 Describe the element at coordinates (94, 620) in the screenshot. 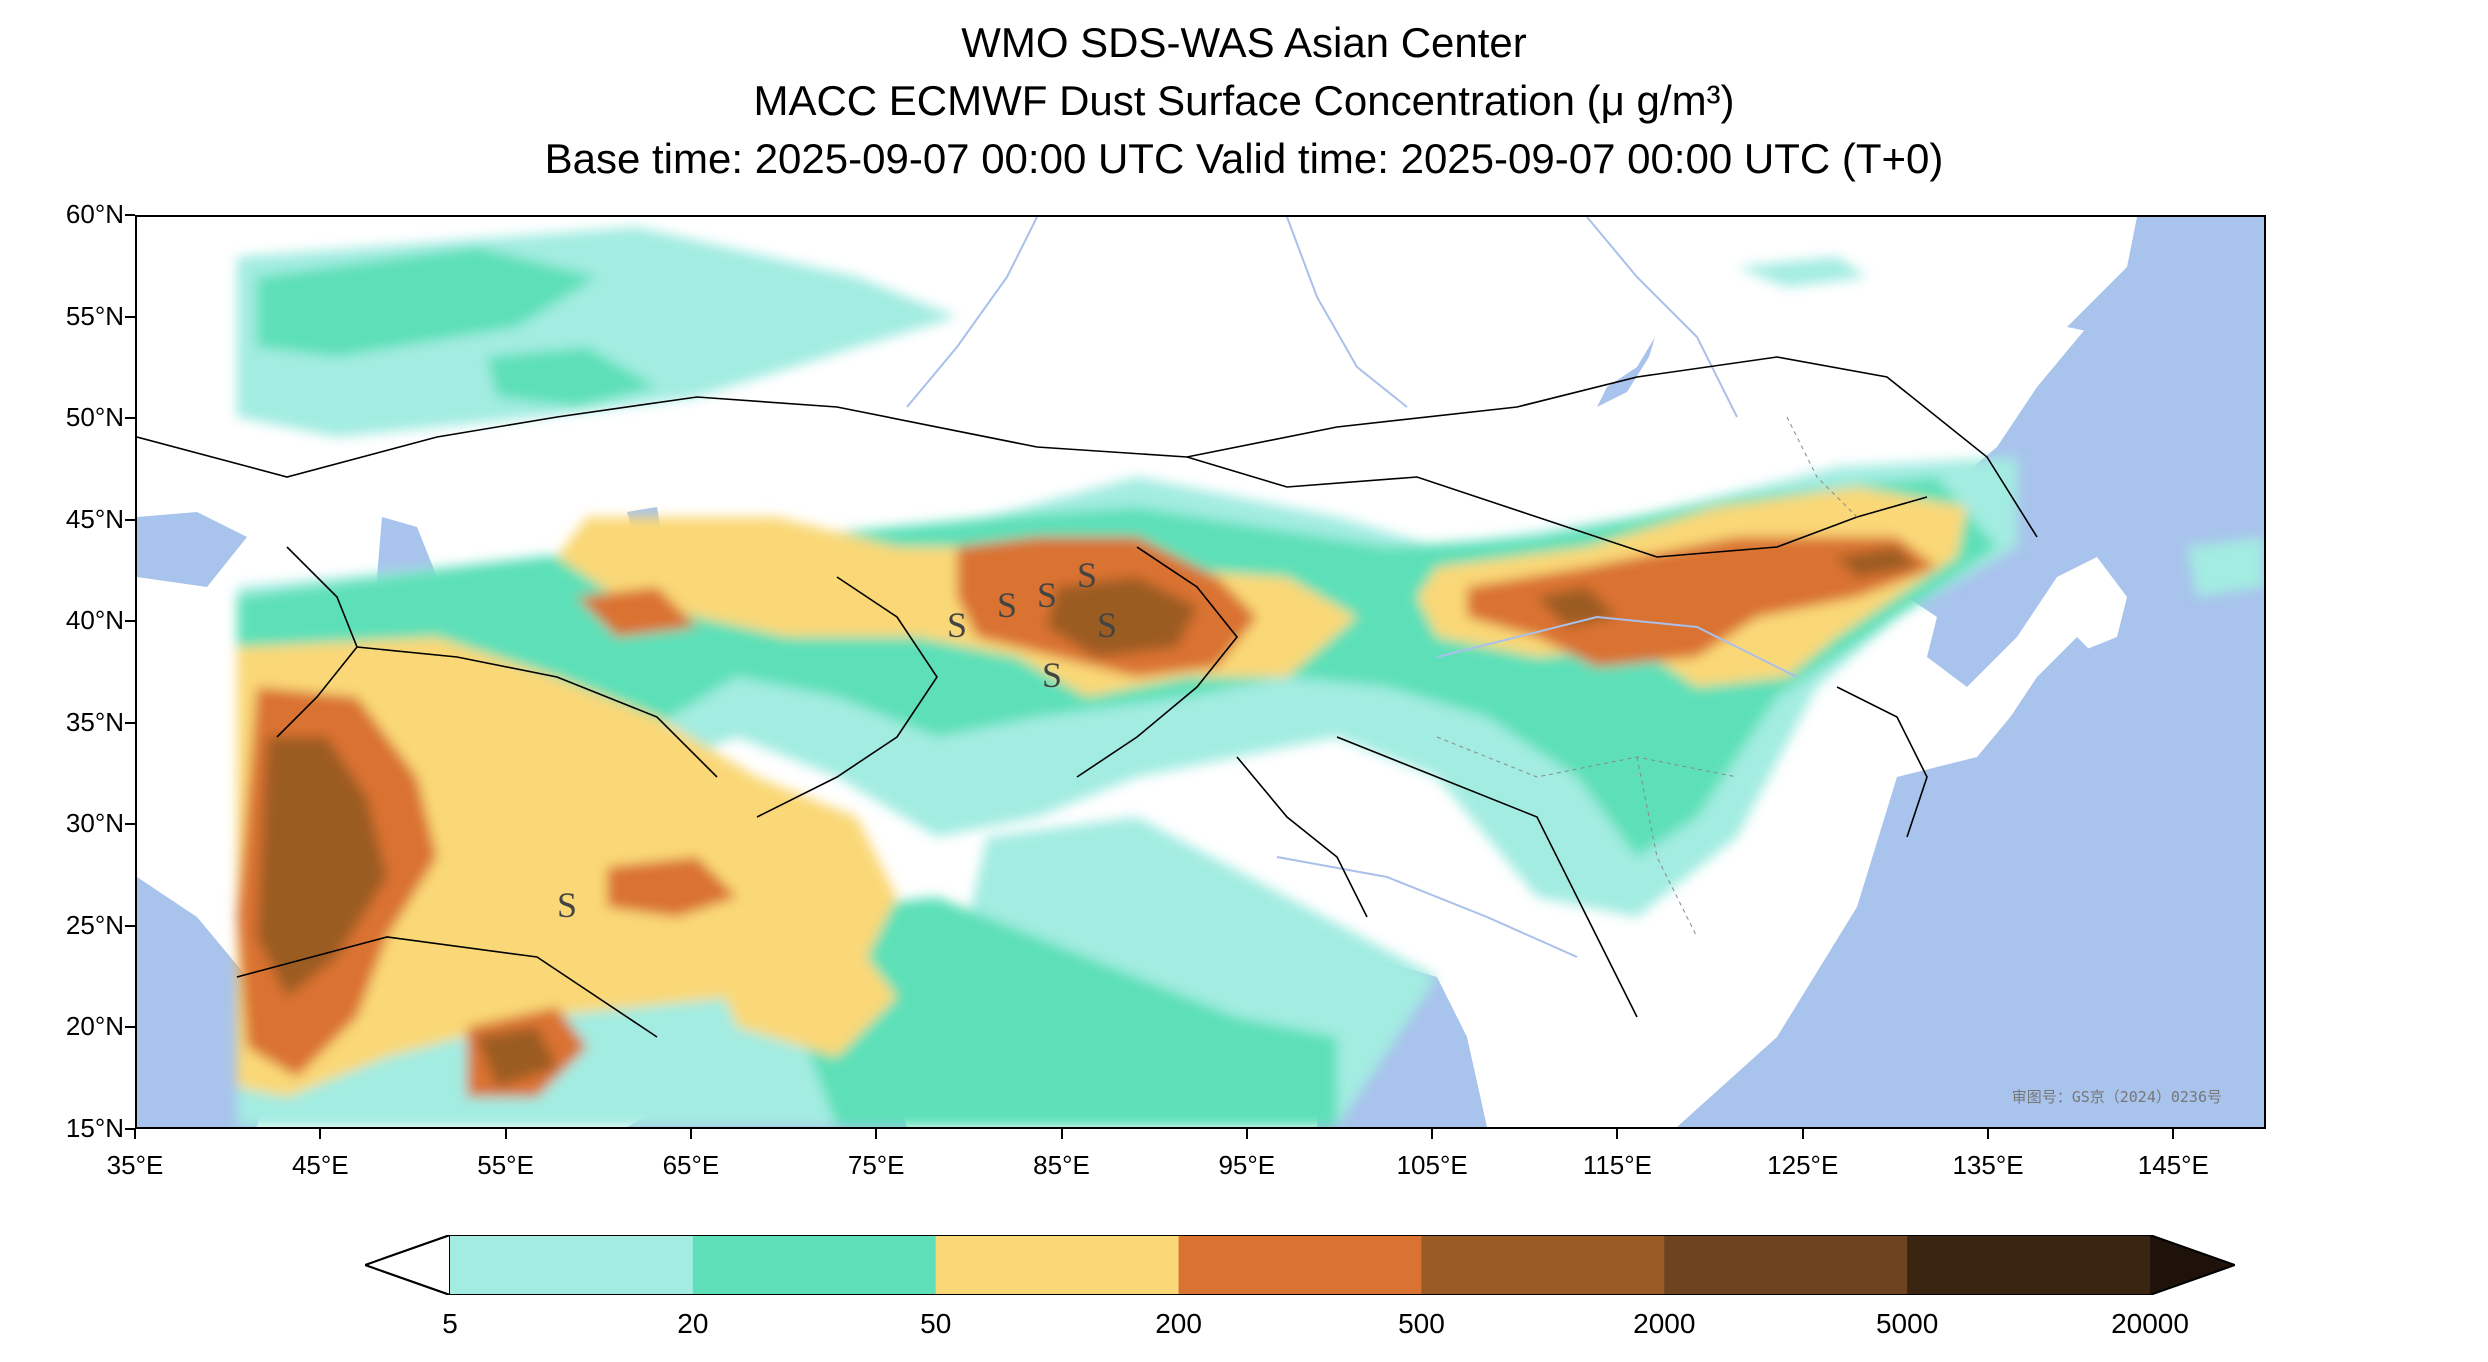

I see `lat-tick-label: 40°N` at that location.